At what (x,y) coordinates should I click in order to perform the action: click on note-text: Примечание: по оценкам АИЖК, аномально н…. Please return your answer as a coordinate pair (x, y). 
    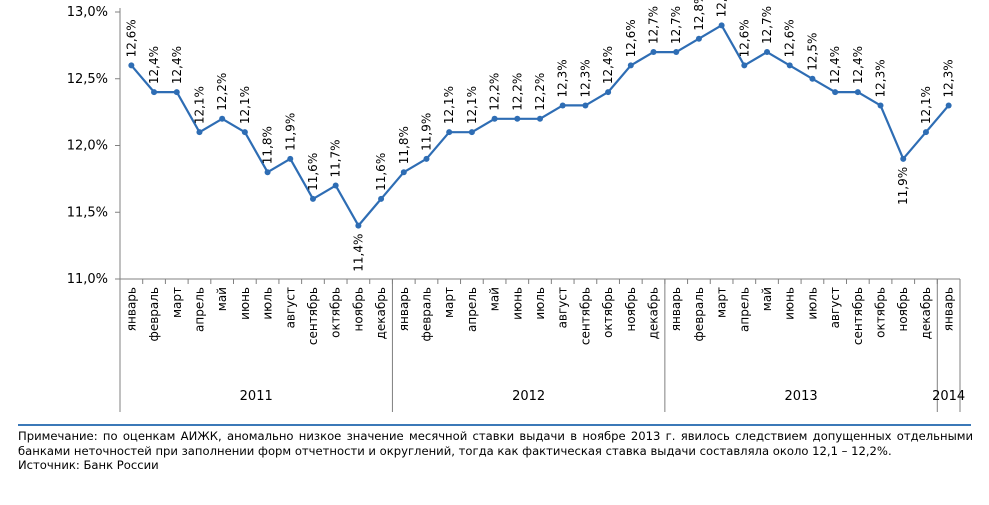
    Looking at the image, I should click on (495, 443).